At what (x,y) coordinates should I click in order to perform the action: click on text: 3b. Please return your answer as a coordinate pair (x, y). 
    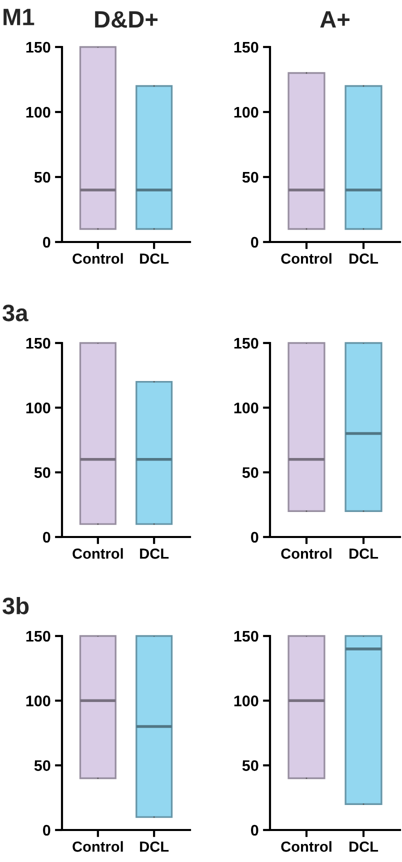
    Looking at the image, I should click on (15, 605).